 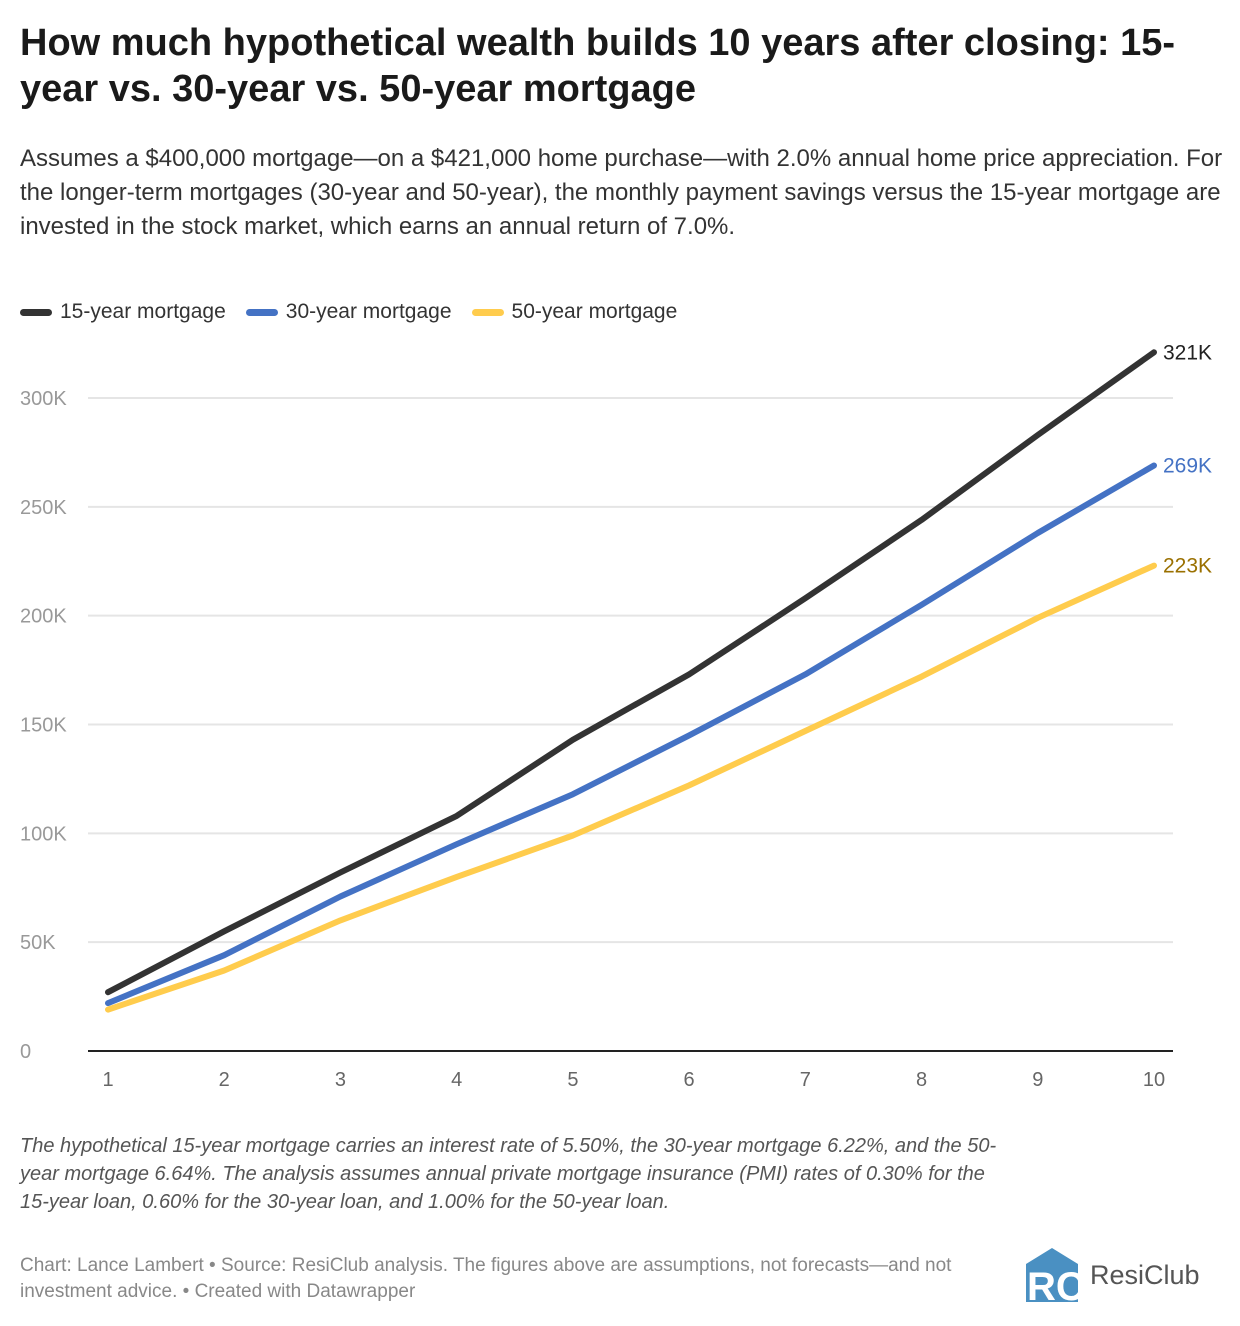 What do you see at coordinates (1053, 1284) in the screenshot?
I see `svg-text: RC` at bounding box center [1053, 1284].